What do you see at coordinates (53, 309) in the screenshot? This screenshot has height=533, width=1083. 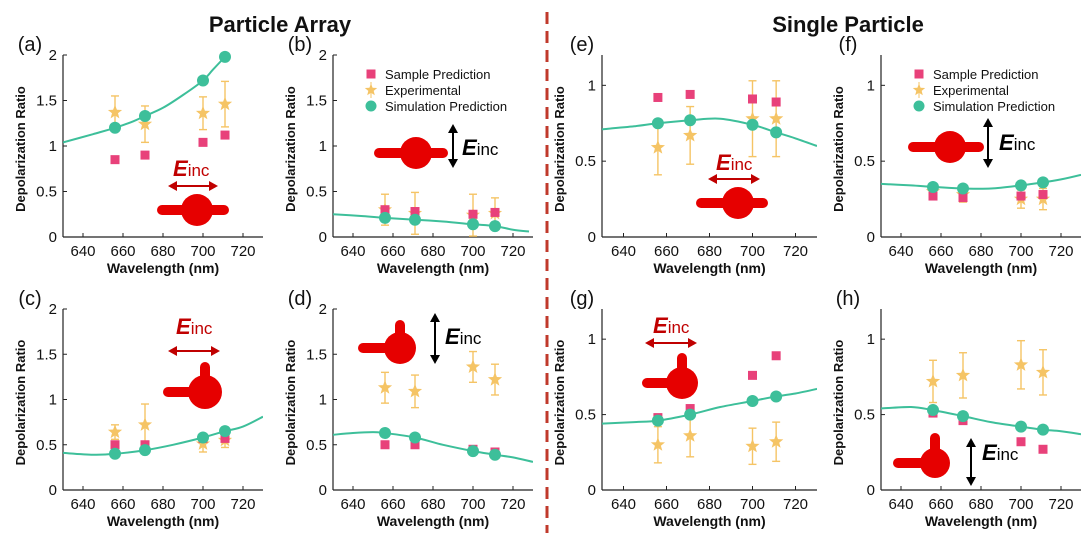 I see `y-tick-label: 2` at bounding box center [53, 309].